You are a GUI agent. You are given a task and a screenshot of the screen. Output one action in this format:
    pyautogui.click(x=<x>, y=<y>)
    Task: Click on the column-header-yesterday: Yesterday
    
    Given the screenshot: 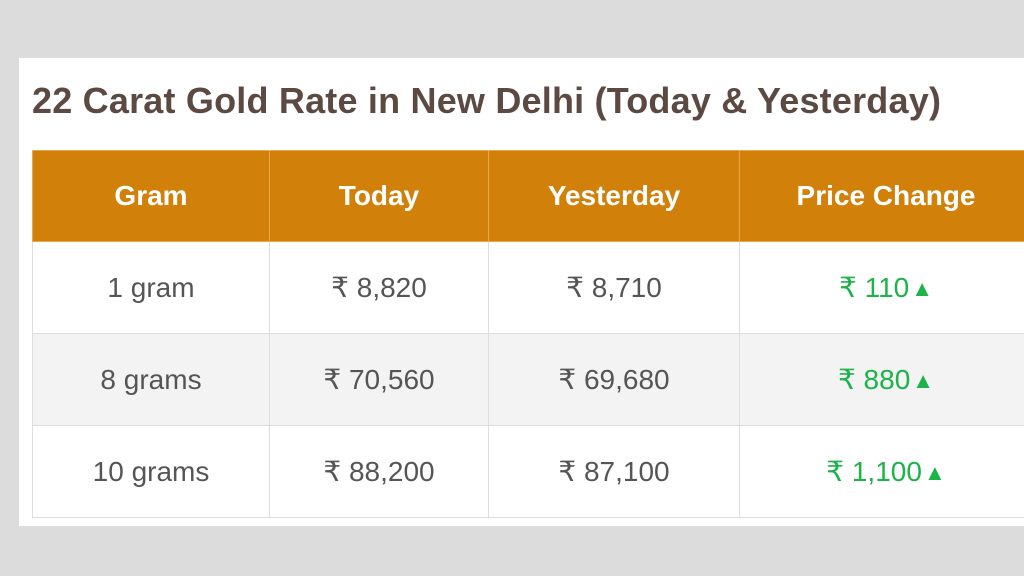 What is the action you would take?
    pyautogui.click(x=614, y=196)
    